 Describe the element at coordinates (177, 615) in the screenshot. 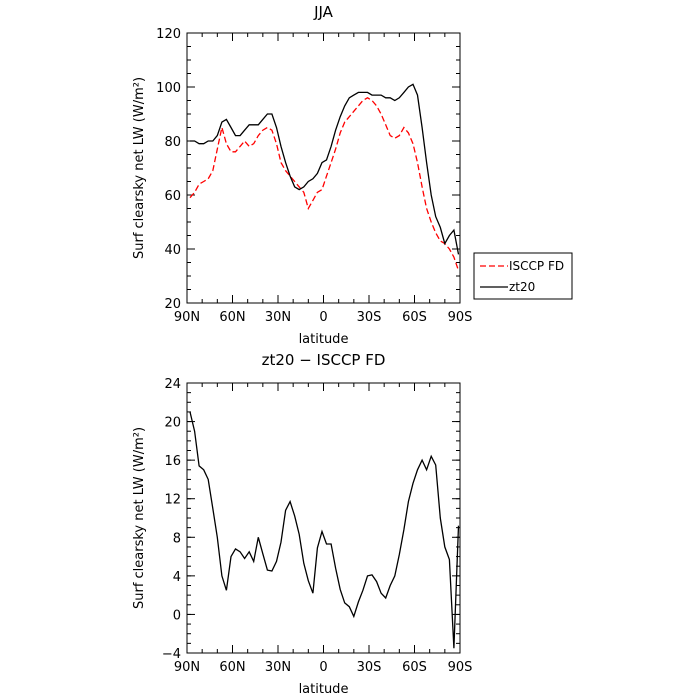

I see `y-tick-label: 0` at that location.